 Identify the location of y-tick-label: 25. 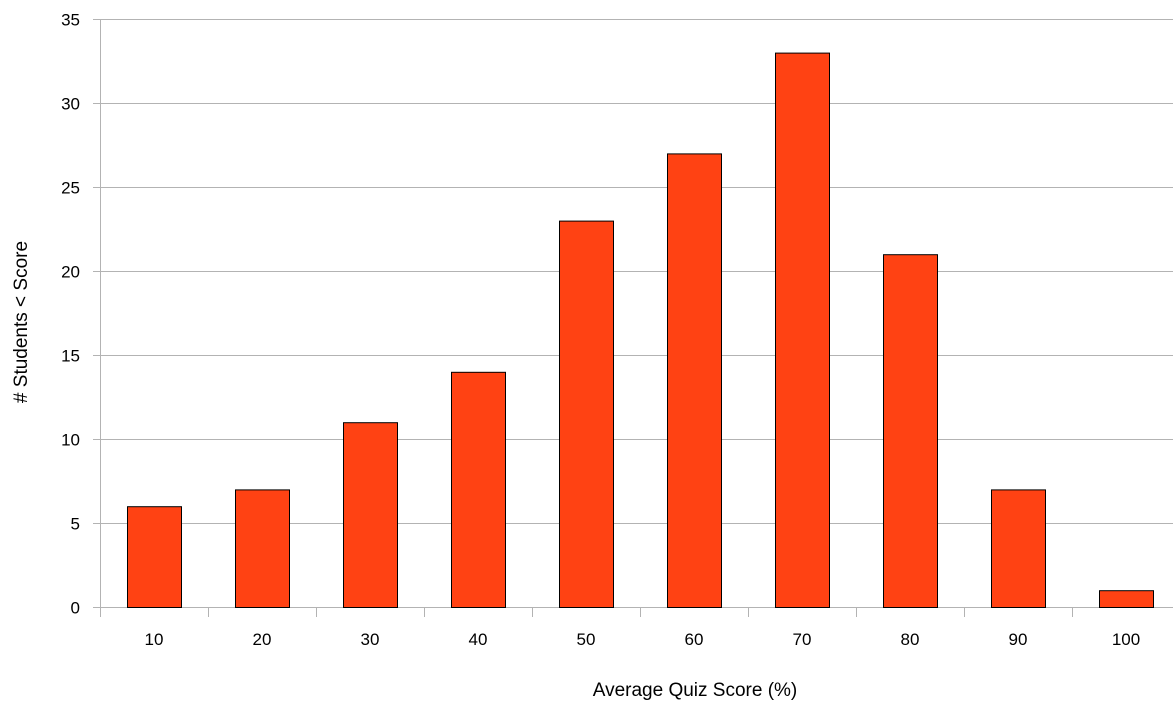
(70, 188).